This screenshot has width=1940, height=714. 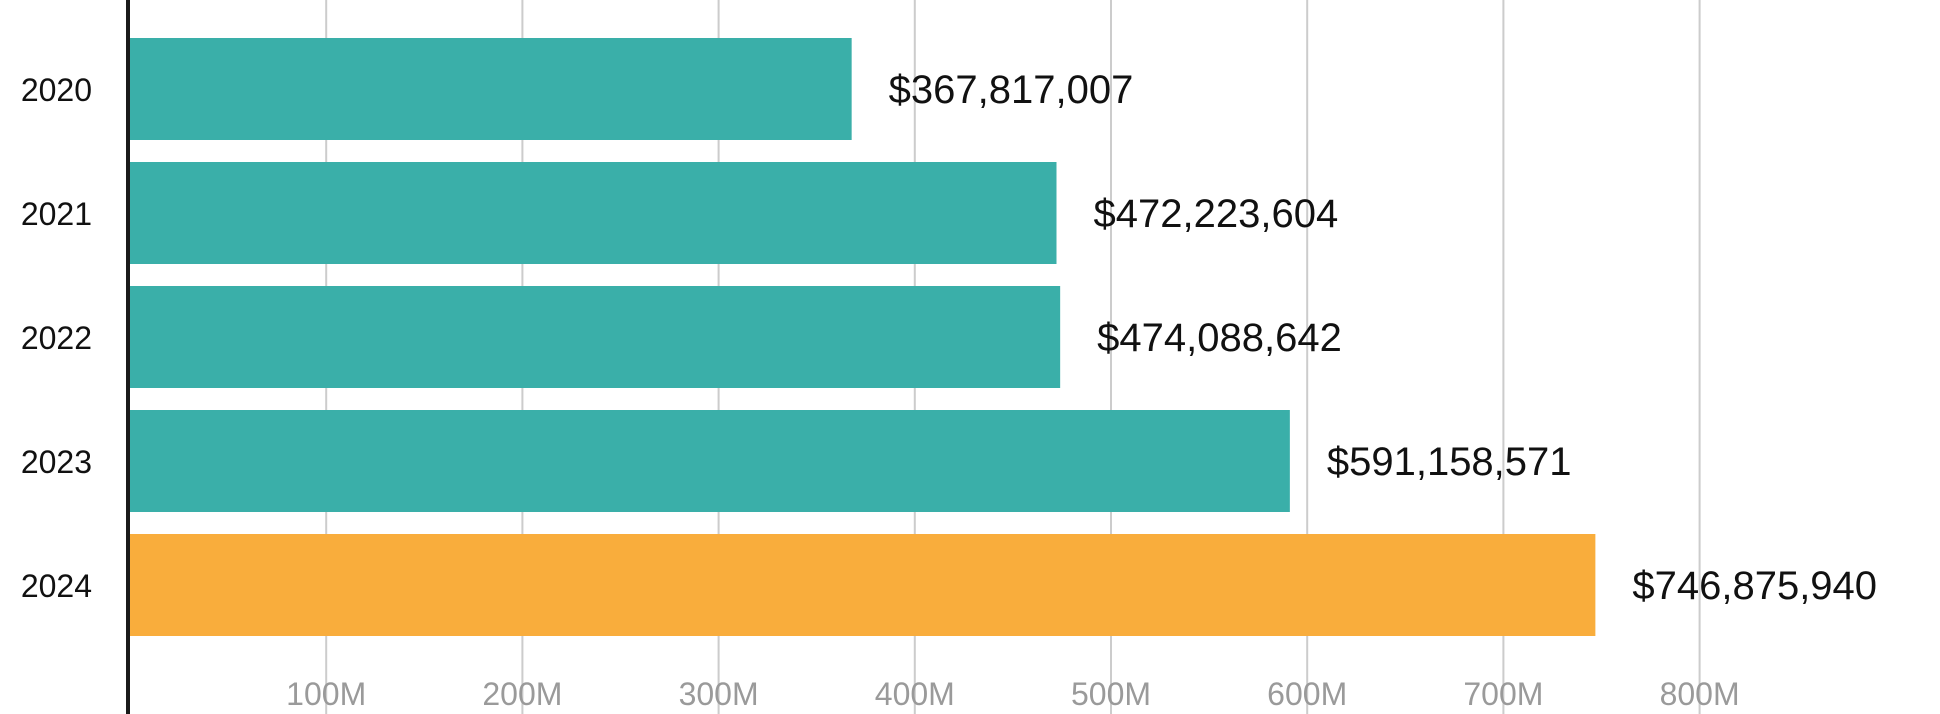 I want to click on category-labels: 2020 2021 2022 2023 2024, so click(x=56, y=338).